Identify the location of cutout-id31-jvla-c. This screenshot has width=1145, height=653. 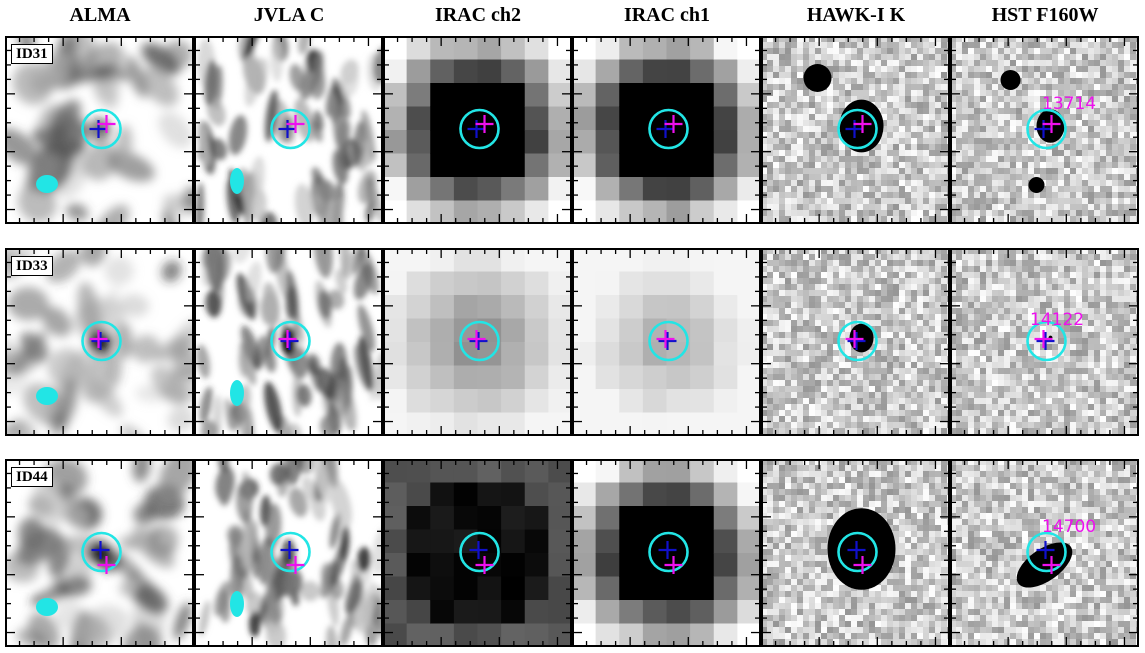
(288, 130).